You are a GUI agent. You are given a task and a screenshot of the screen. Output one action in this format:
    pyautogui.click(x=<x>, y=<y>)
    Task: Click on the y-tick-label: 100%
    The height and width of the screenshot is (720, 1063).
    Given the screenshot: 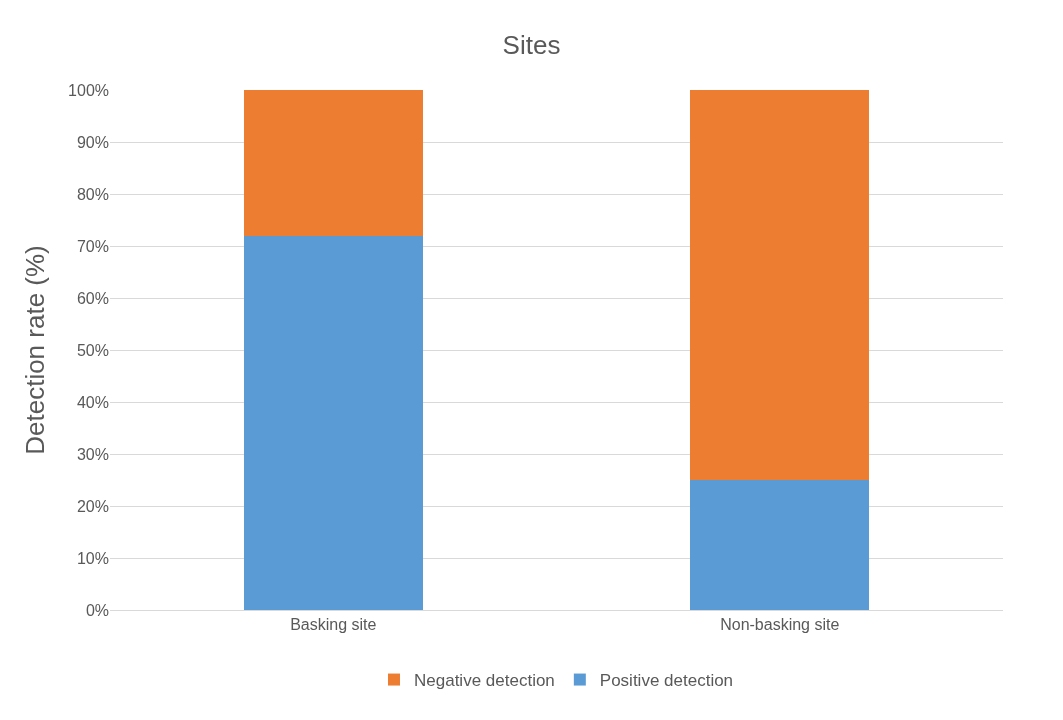 What is the action you would take?
    pyautogui.click(x=88, y=90)
    